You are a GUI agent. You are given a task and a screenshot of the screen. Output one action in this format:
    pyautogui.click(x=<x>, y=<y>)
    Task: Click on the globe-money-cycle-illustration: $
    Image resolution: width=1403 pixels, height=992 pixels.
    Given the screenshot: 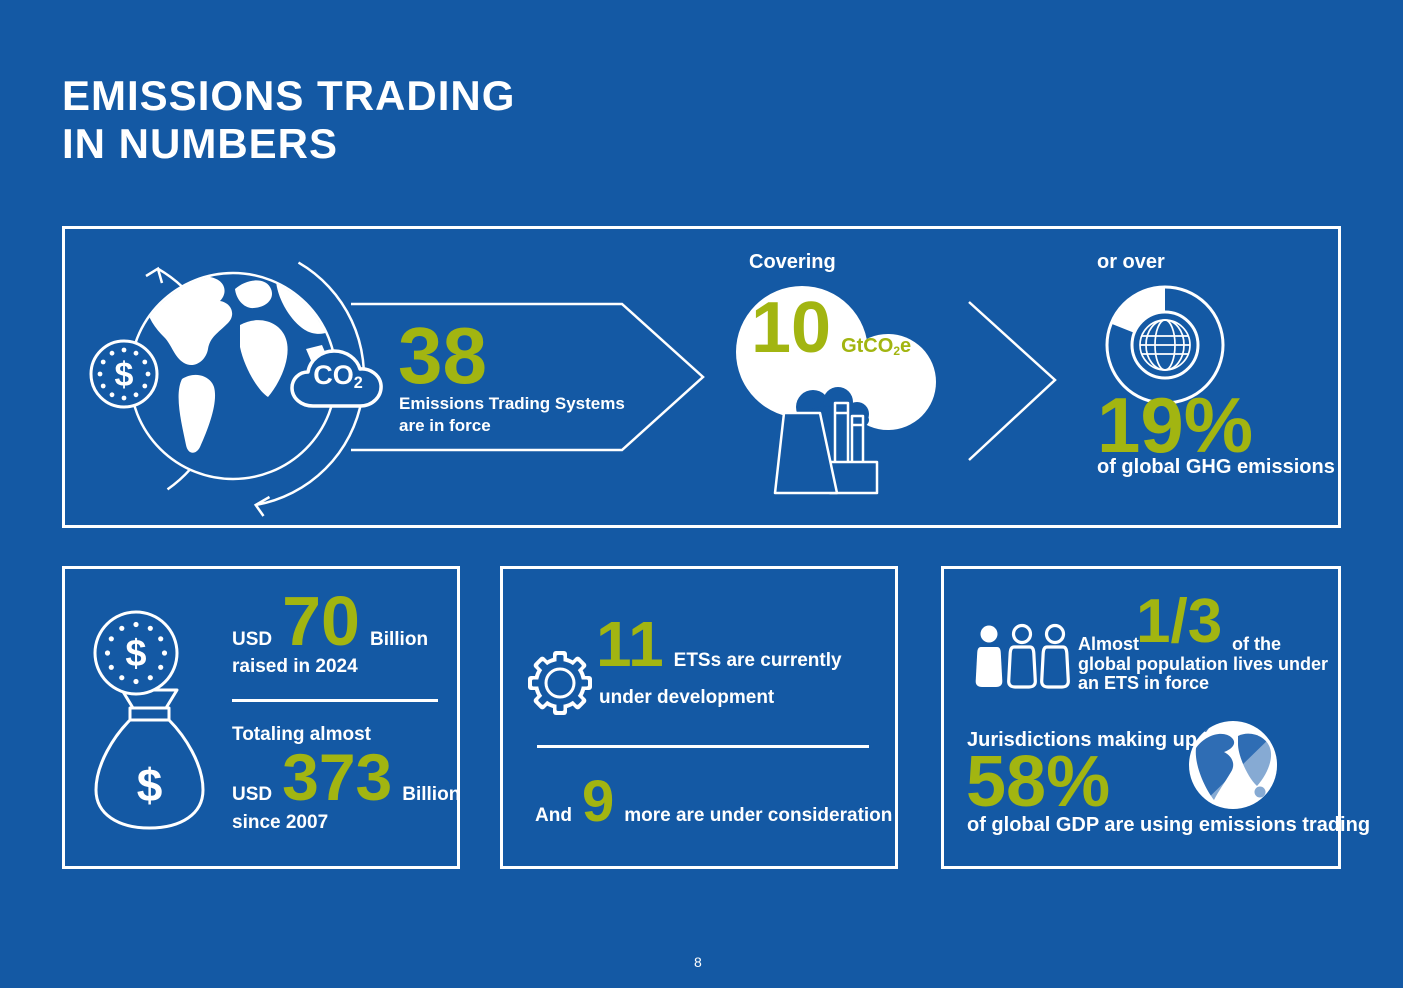 What is the action you would take?
    pyautogui.click(x=227, y=389)
    